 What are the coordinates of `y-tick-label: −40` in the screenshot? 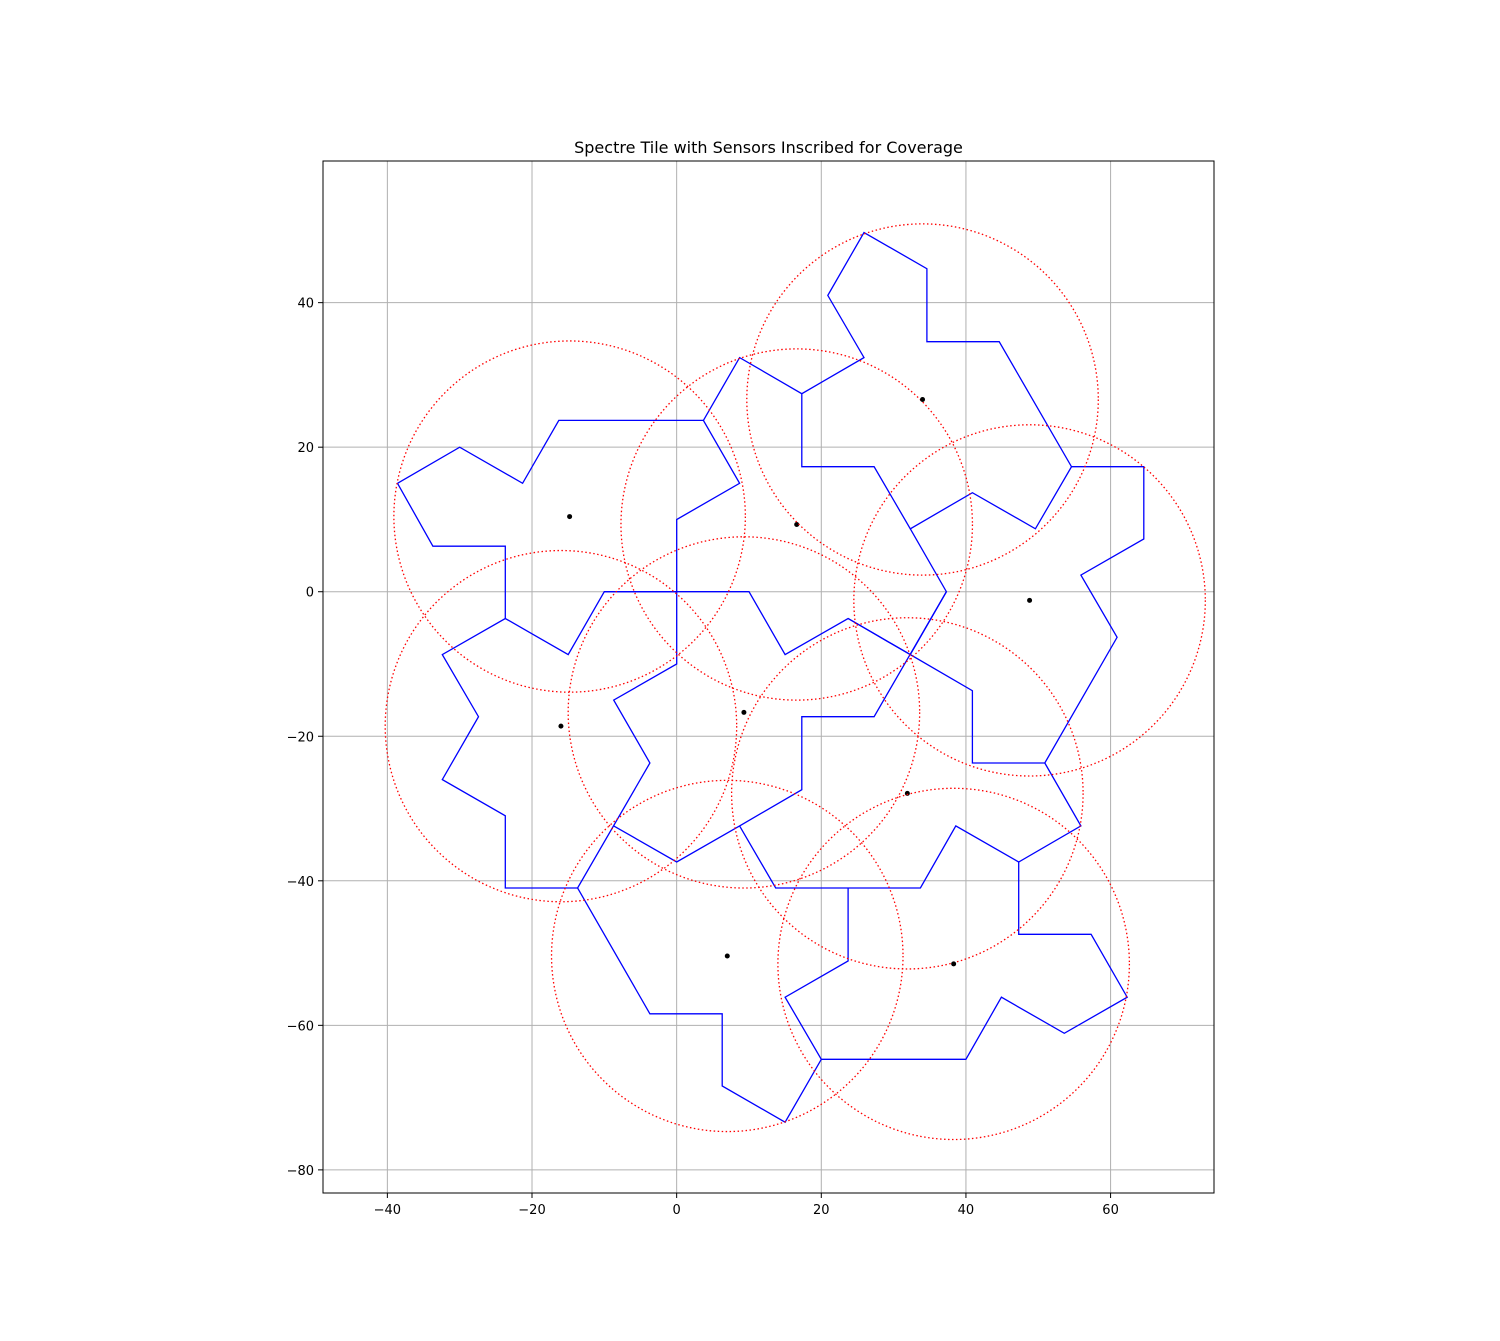 It's located at (300, 882).